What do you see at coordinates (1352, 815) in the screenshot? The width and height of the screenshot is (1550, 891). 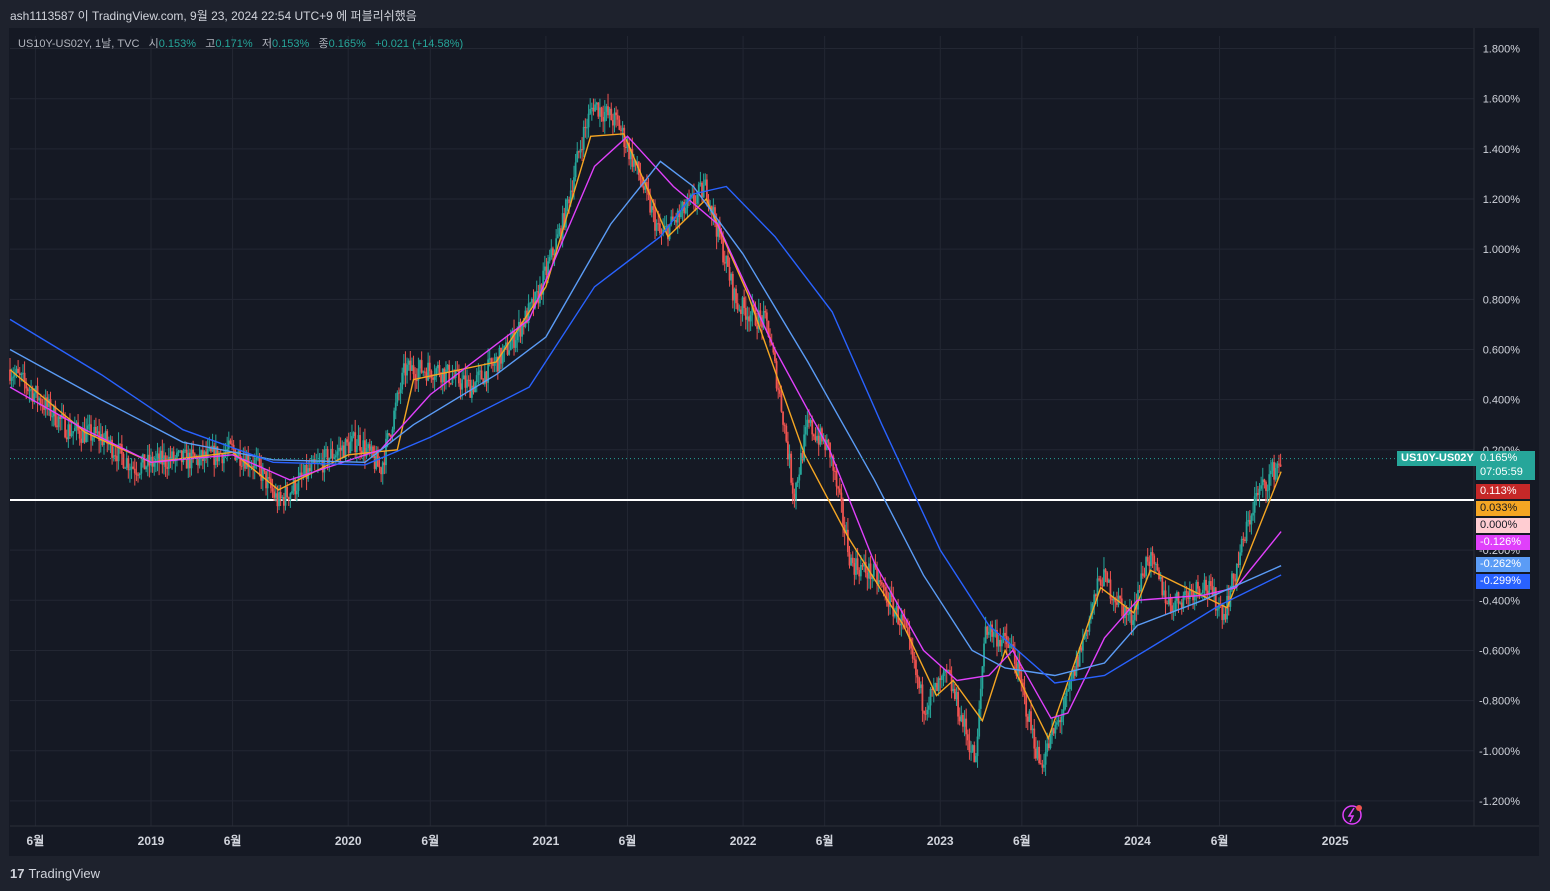 I see `lightning-icon` at bounding box center [1352, 815].